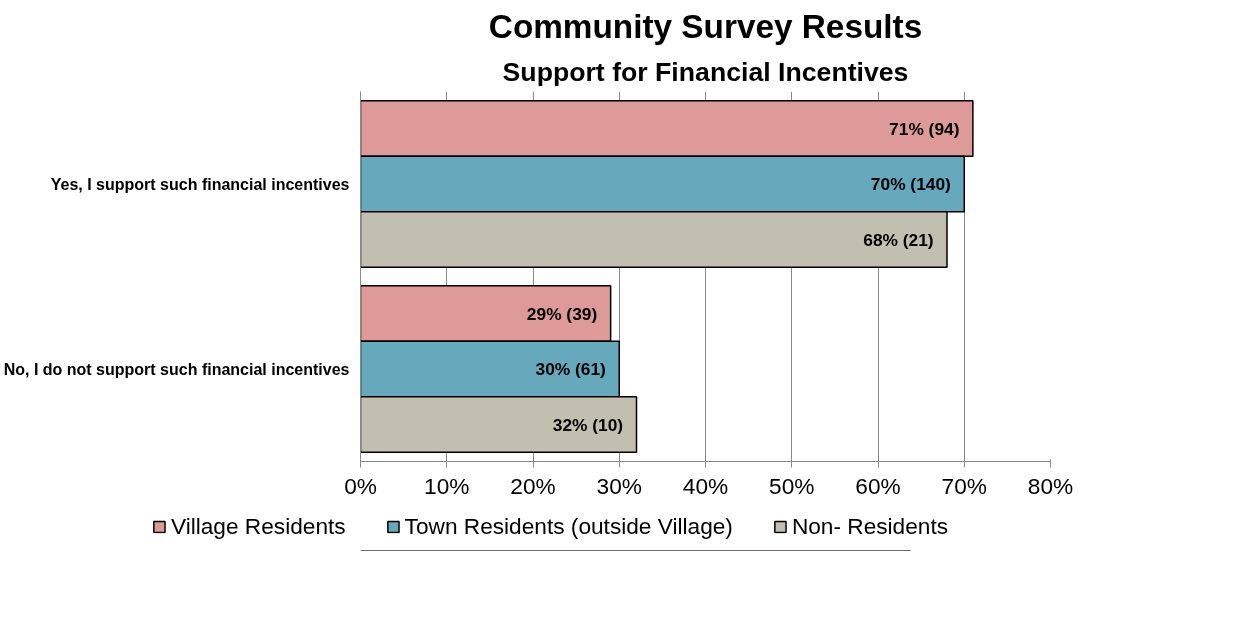 Image resolution: width=1255 pixels, height=634 pixels. I want to click on x-tick-label: 70%, so click(964, 485).